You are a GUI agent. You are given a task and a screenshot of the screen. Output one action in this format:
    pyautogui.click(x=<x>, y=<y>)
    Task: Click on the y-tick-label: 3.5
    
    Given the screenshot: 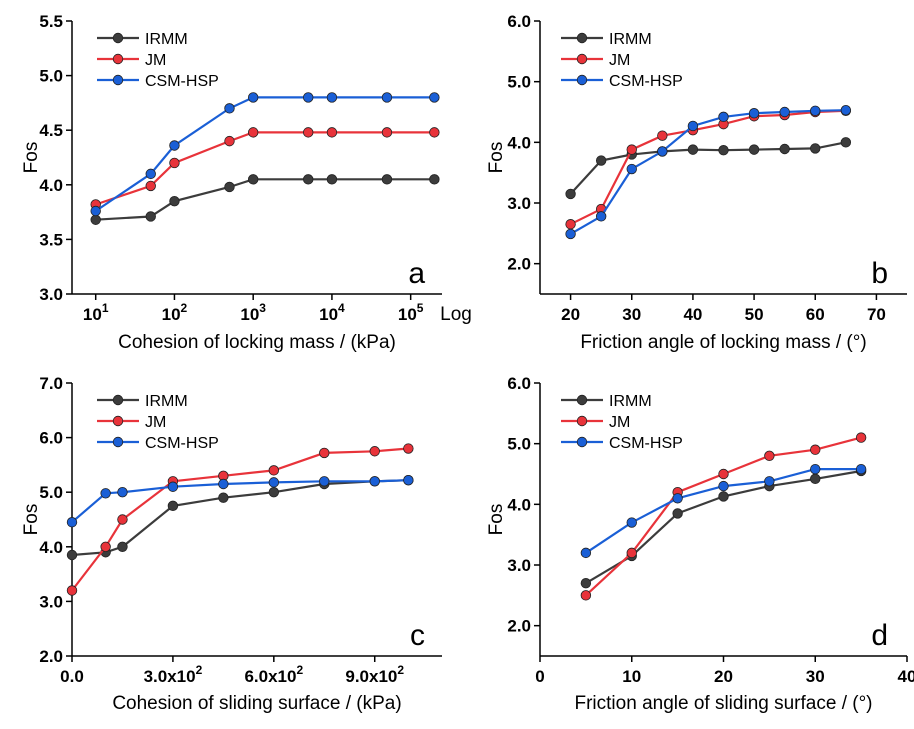 What is the action you would take?
    pyautogui.click(x=51, y=239)
    